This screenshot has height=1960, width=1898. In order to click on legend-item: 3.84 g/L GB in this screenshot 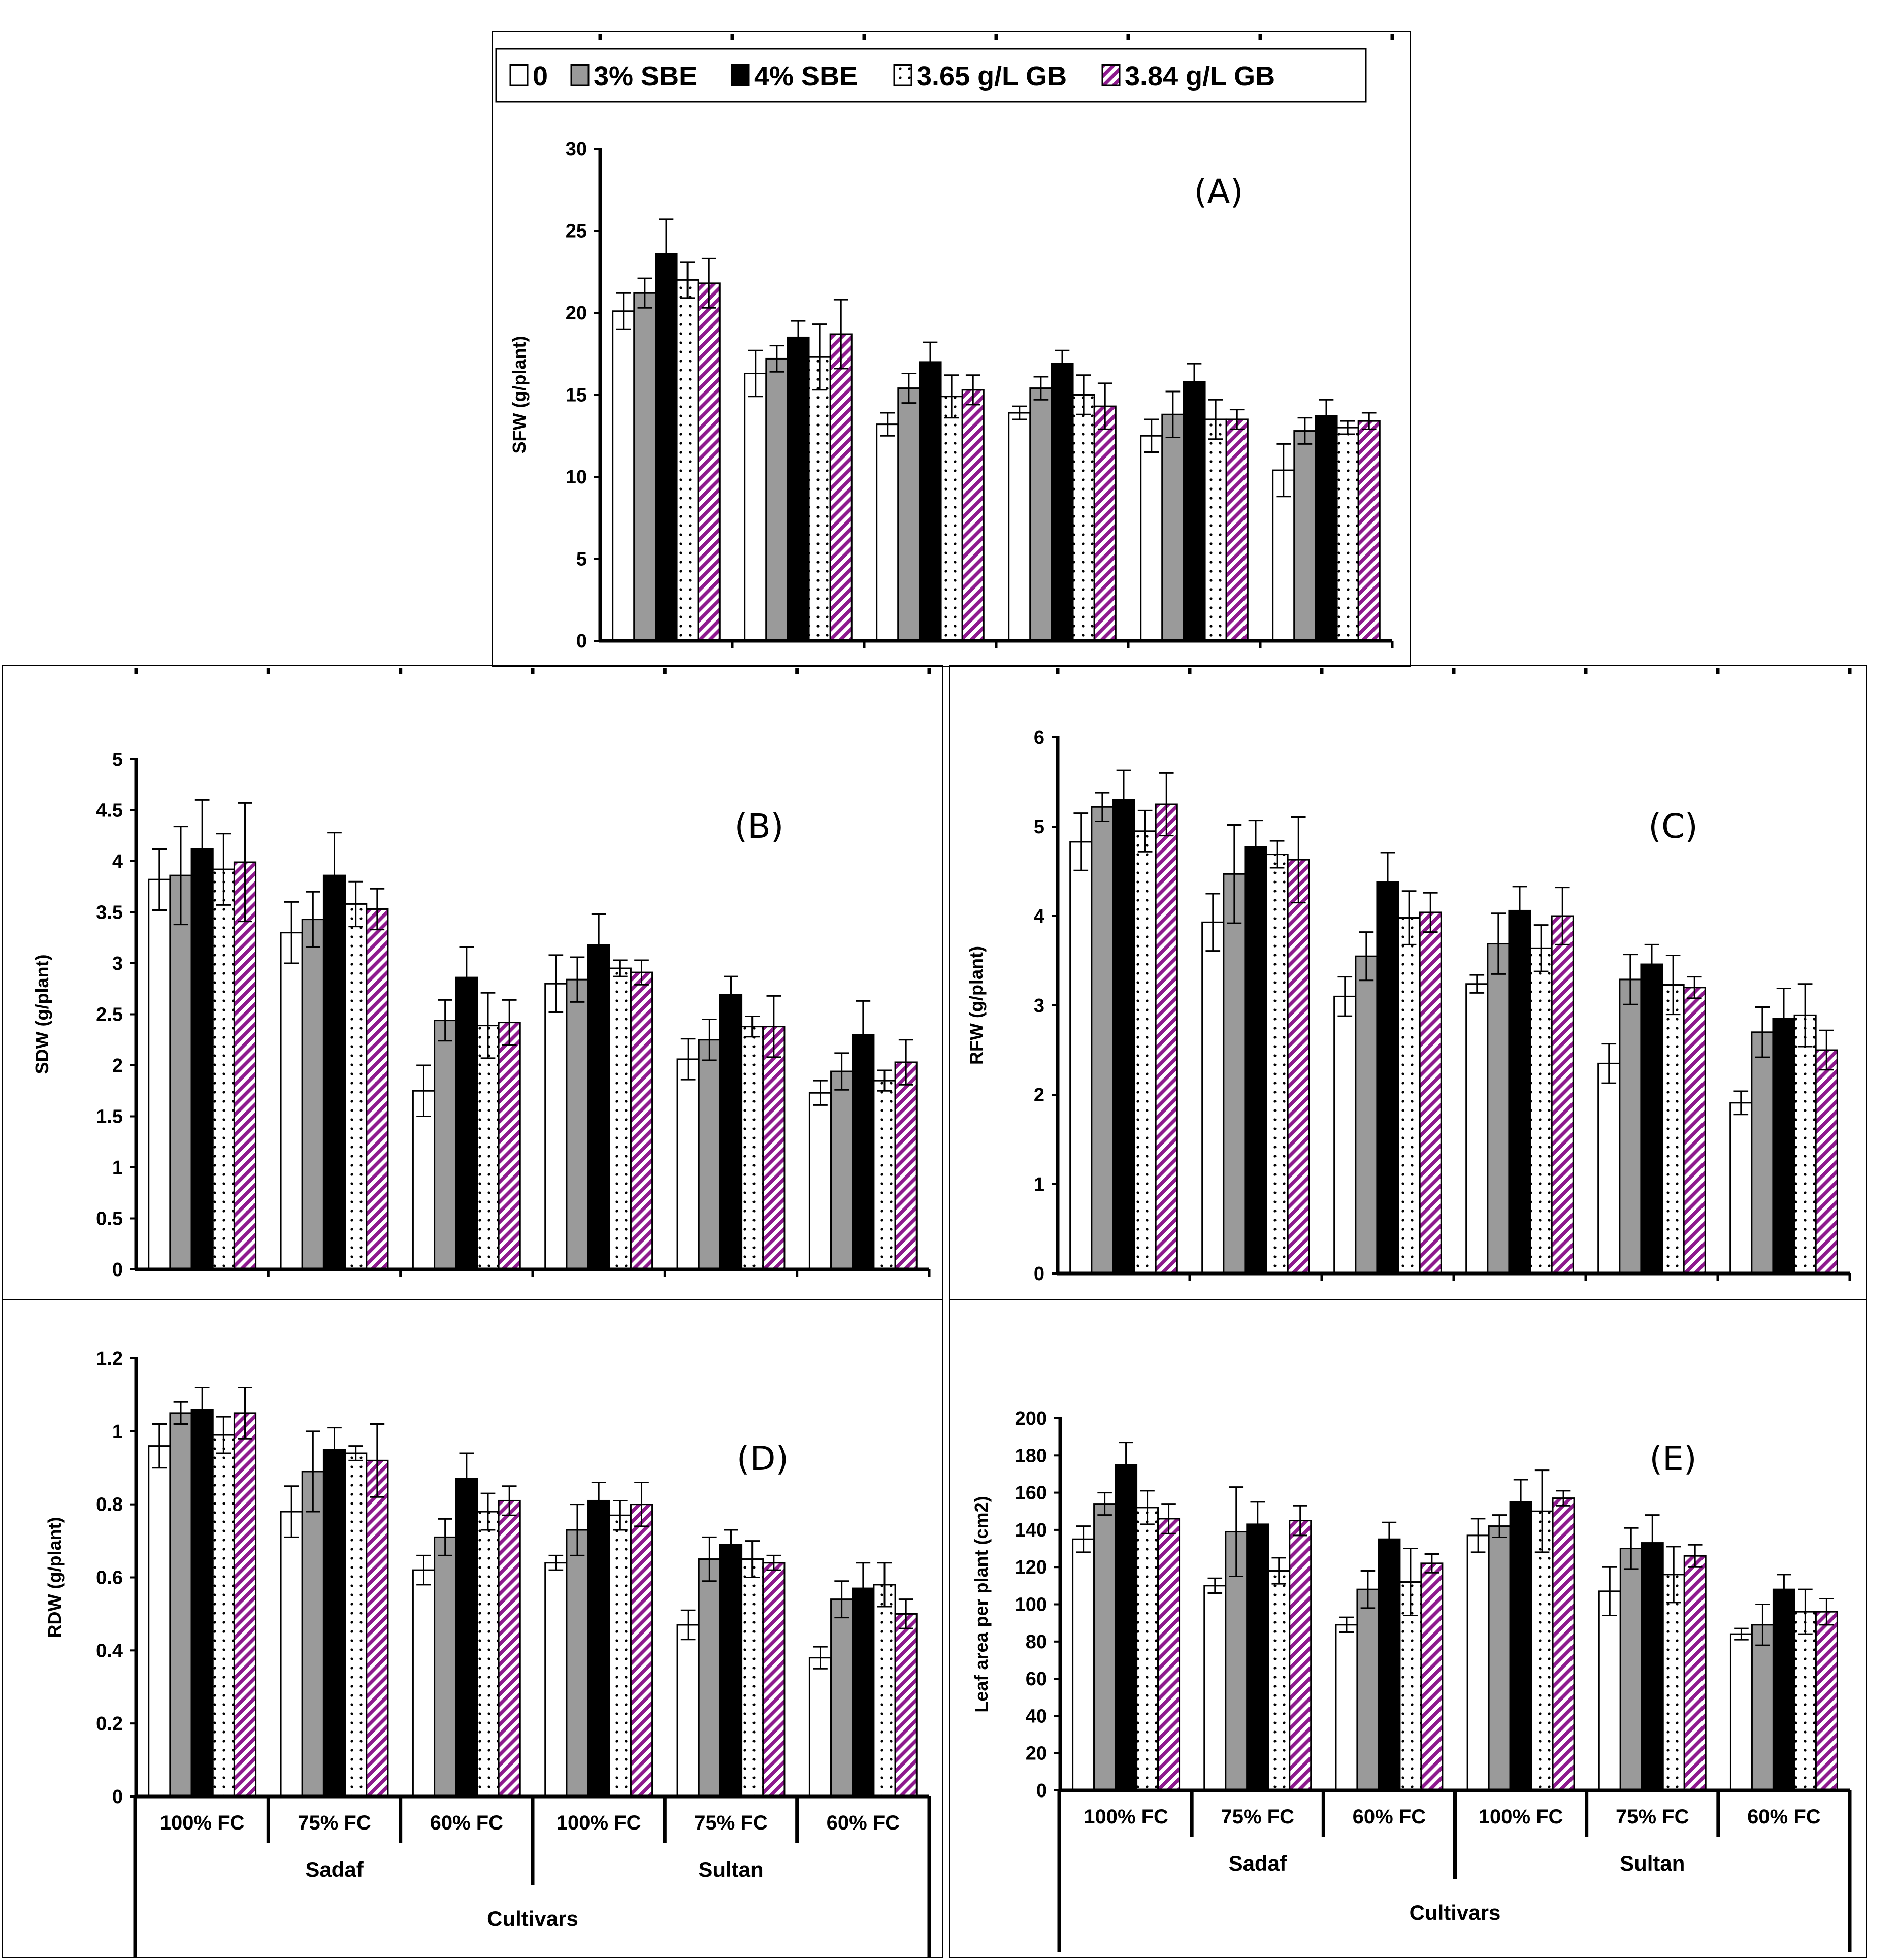, I will do `click(1188, 76)`.